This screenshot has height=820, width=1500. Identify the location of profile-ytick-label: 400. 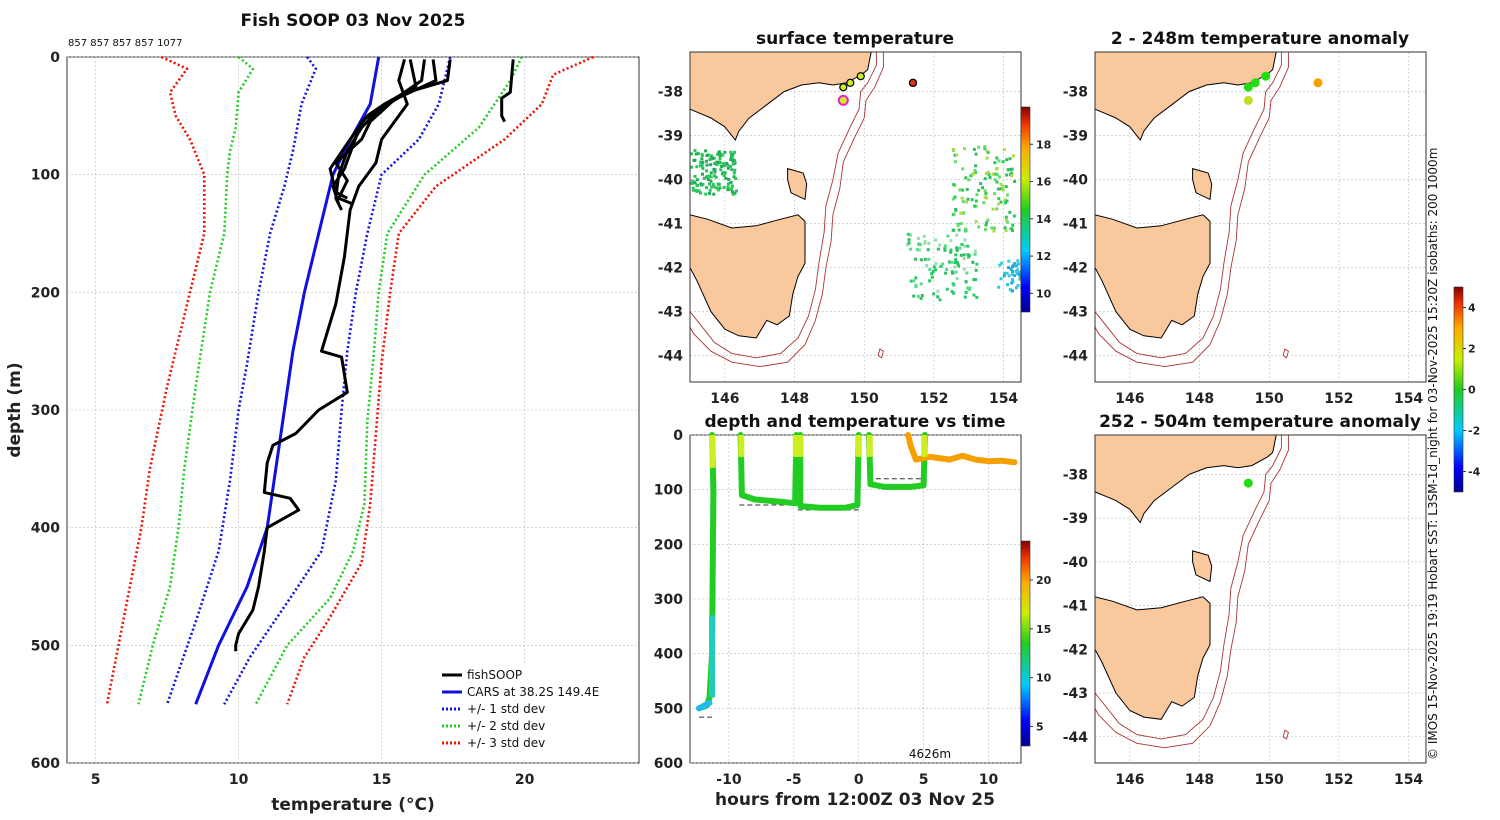
(45, 529).